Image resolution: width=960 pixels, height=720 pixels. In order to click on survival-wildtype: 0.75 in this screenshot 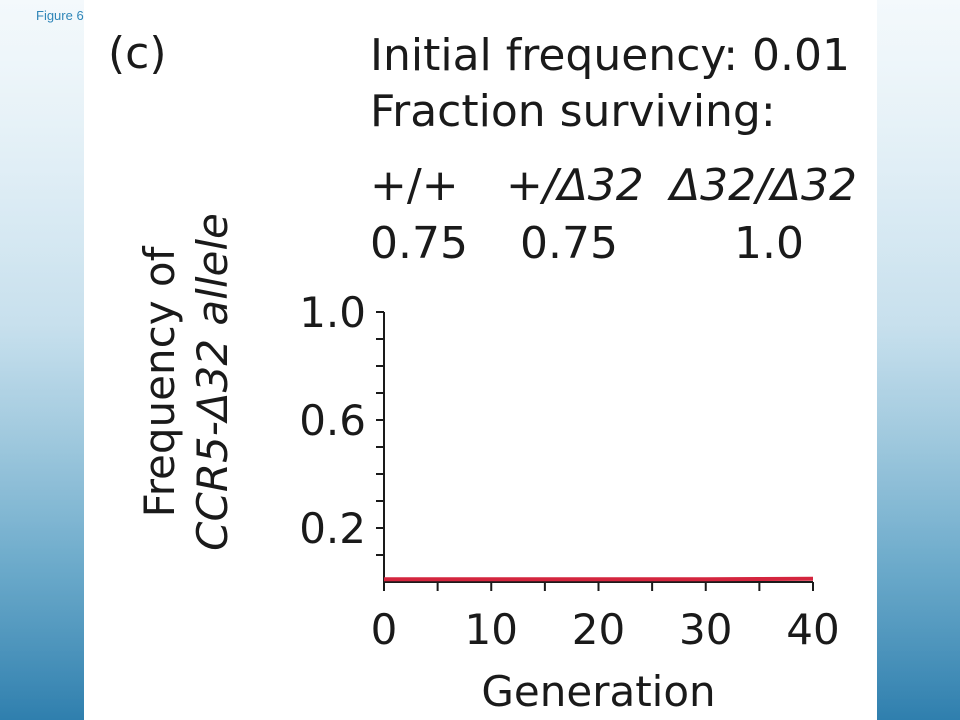, I will do `click(419, 243)`.